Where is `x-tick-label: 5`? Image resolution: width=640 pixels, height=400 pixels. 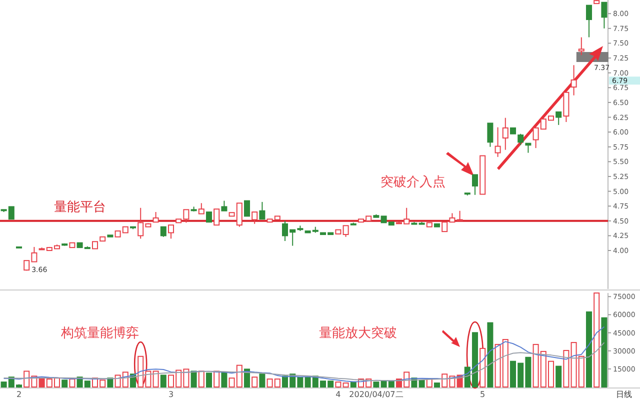 x-tick-label: 5 is located at coordinates (483, 394).